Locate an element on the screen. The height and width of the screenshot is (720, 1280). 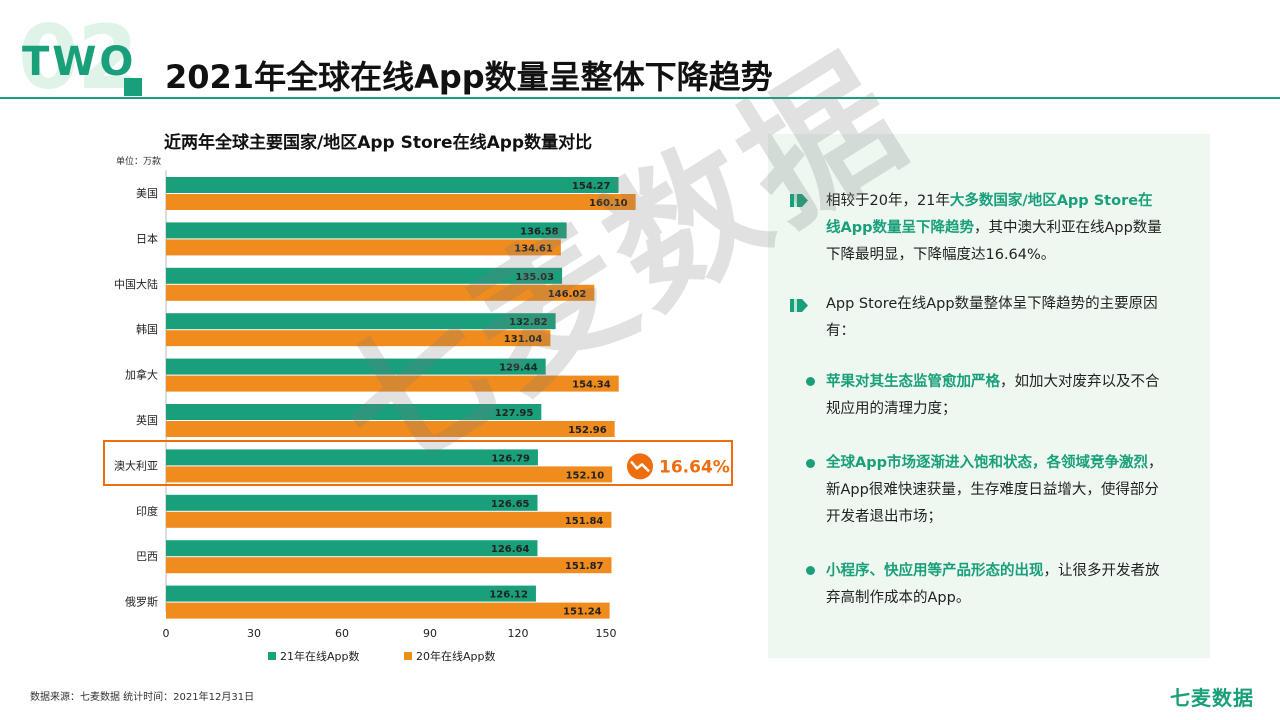
highlight-box is located at coordinates (418, 463).